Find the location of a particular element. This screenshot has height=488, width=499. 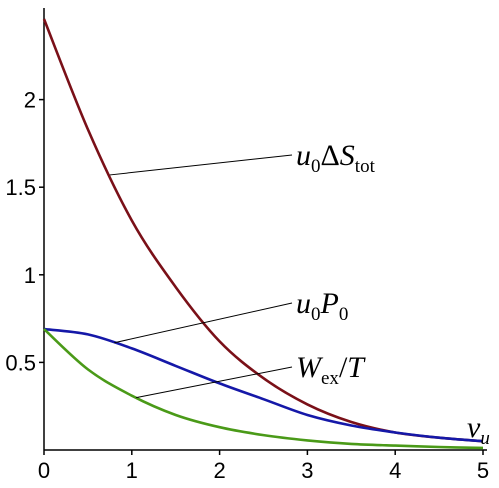

y-tick-label: 0.5 is located at coordinates (20, 362).